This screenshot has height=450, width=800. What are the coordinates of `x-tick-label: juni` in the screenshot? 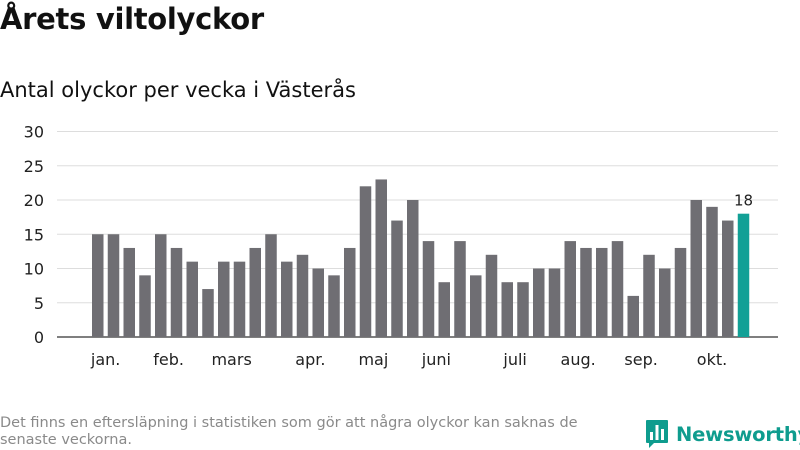 It's located at (436, 359).